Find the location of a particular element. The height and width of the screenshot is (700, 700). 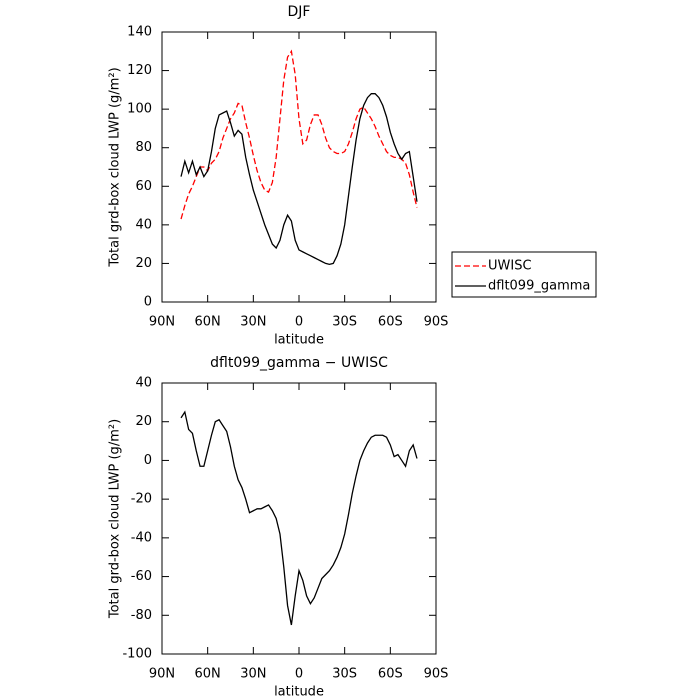

y-tick-label: 80 is located at coordinates (143, 147).